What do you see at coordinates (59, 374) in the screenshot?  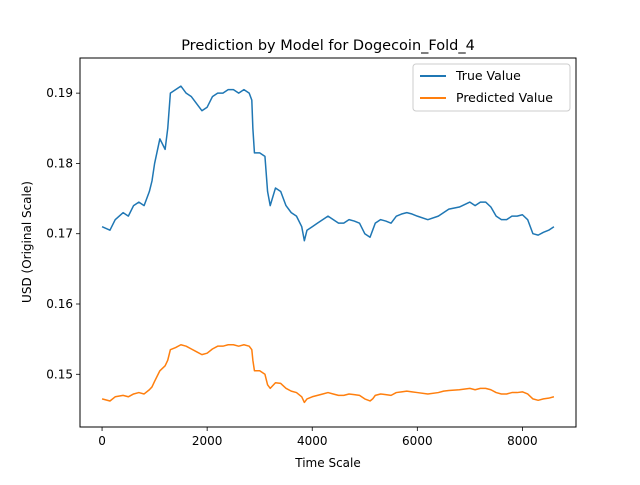 I see `y-tick-label: 0.15` at bounding box center [59, 374].